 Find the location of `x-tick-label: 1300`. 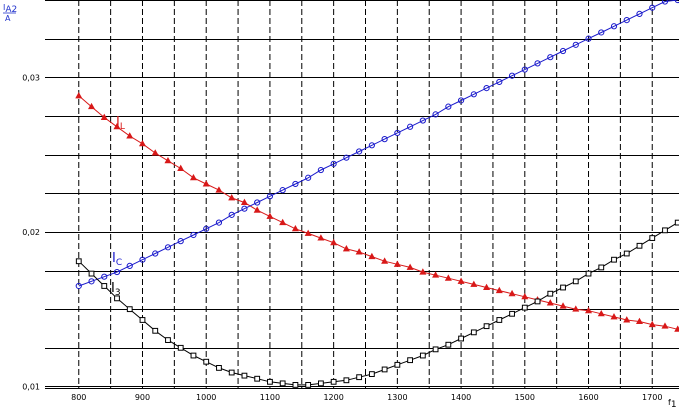

x-tick-label: 1300 is located at coordinates (397, 397).